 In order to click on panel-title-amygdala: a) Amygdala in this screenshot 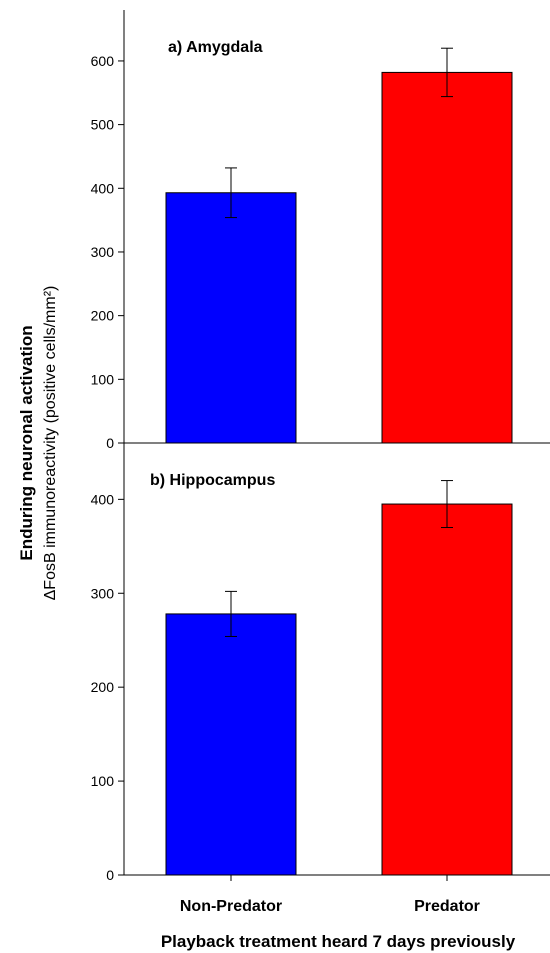, I will do `click(215, 47)`.